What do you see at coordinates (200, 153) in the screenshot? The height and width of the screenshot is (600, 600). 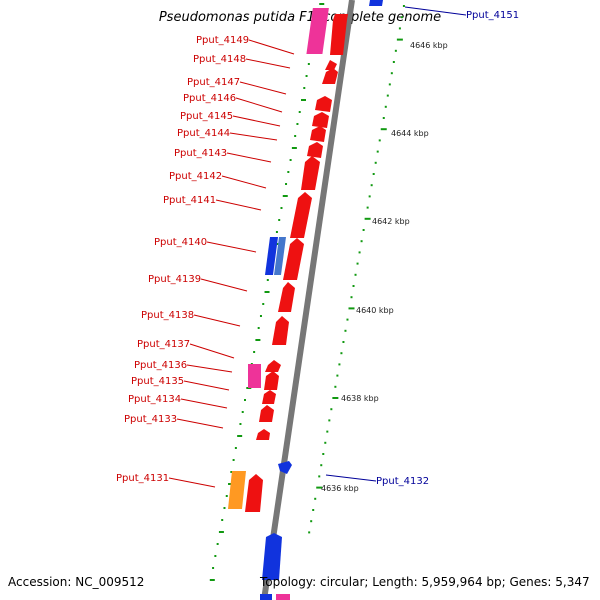 I see `gene-label: Pput_4143` at bounding box center [200, 153].